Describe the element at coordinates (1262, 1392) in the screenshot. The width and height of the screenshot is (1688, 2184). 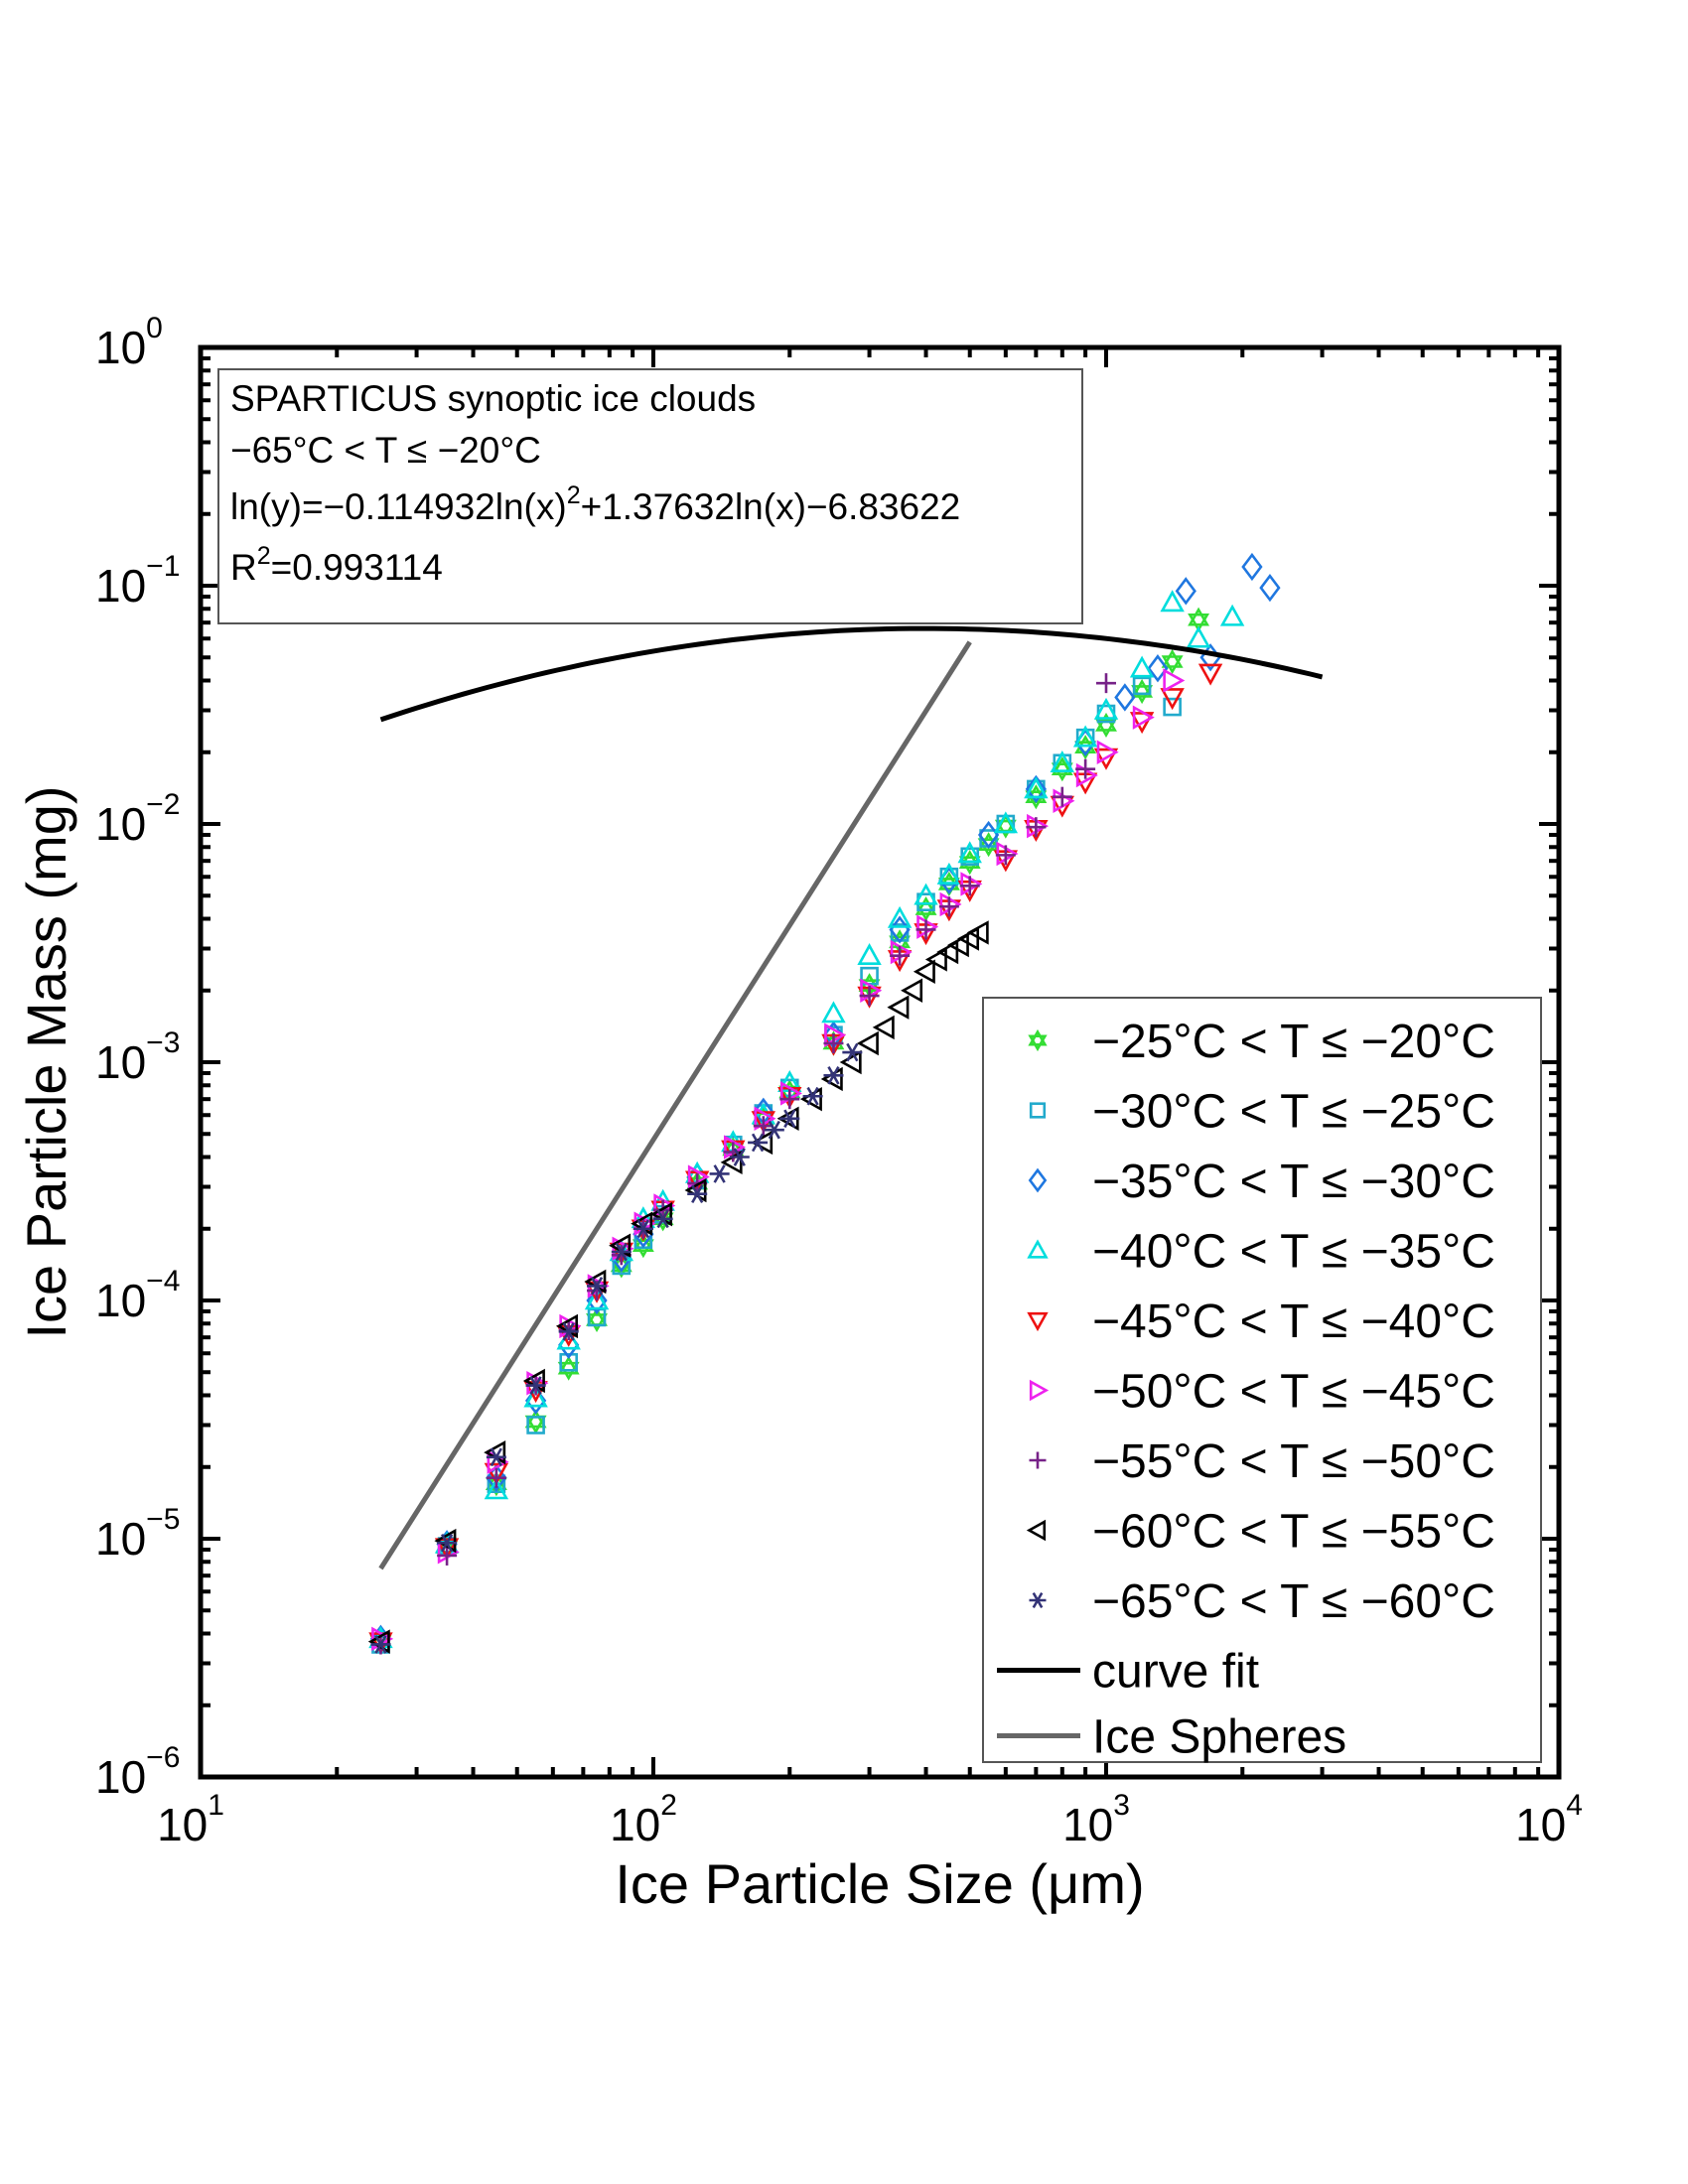
I see `legend-entry: −50°C < T ≤ −45°C` at that location.